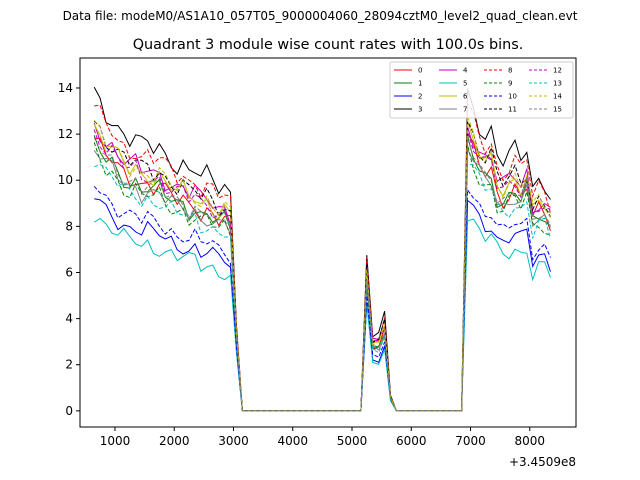 Image resolution: width=640 pixels, height=480 pixels. Describe the element at coordinates (557, 97) in the screenshot. I see `legend-label: 14` at that location.